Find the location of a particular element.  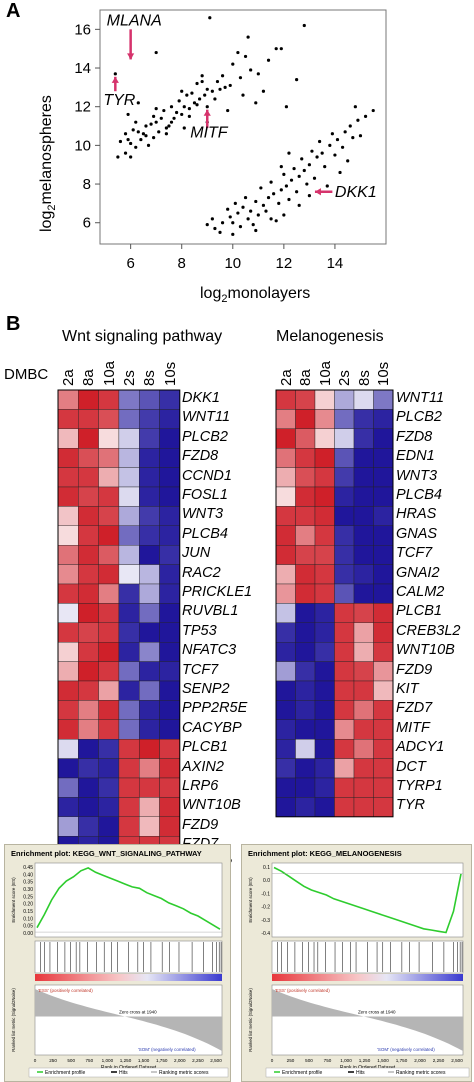

gene-label: PLCB4 is located at coordinates (205, 533).